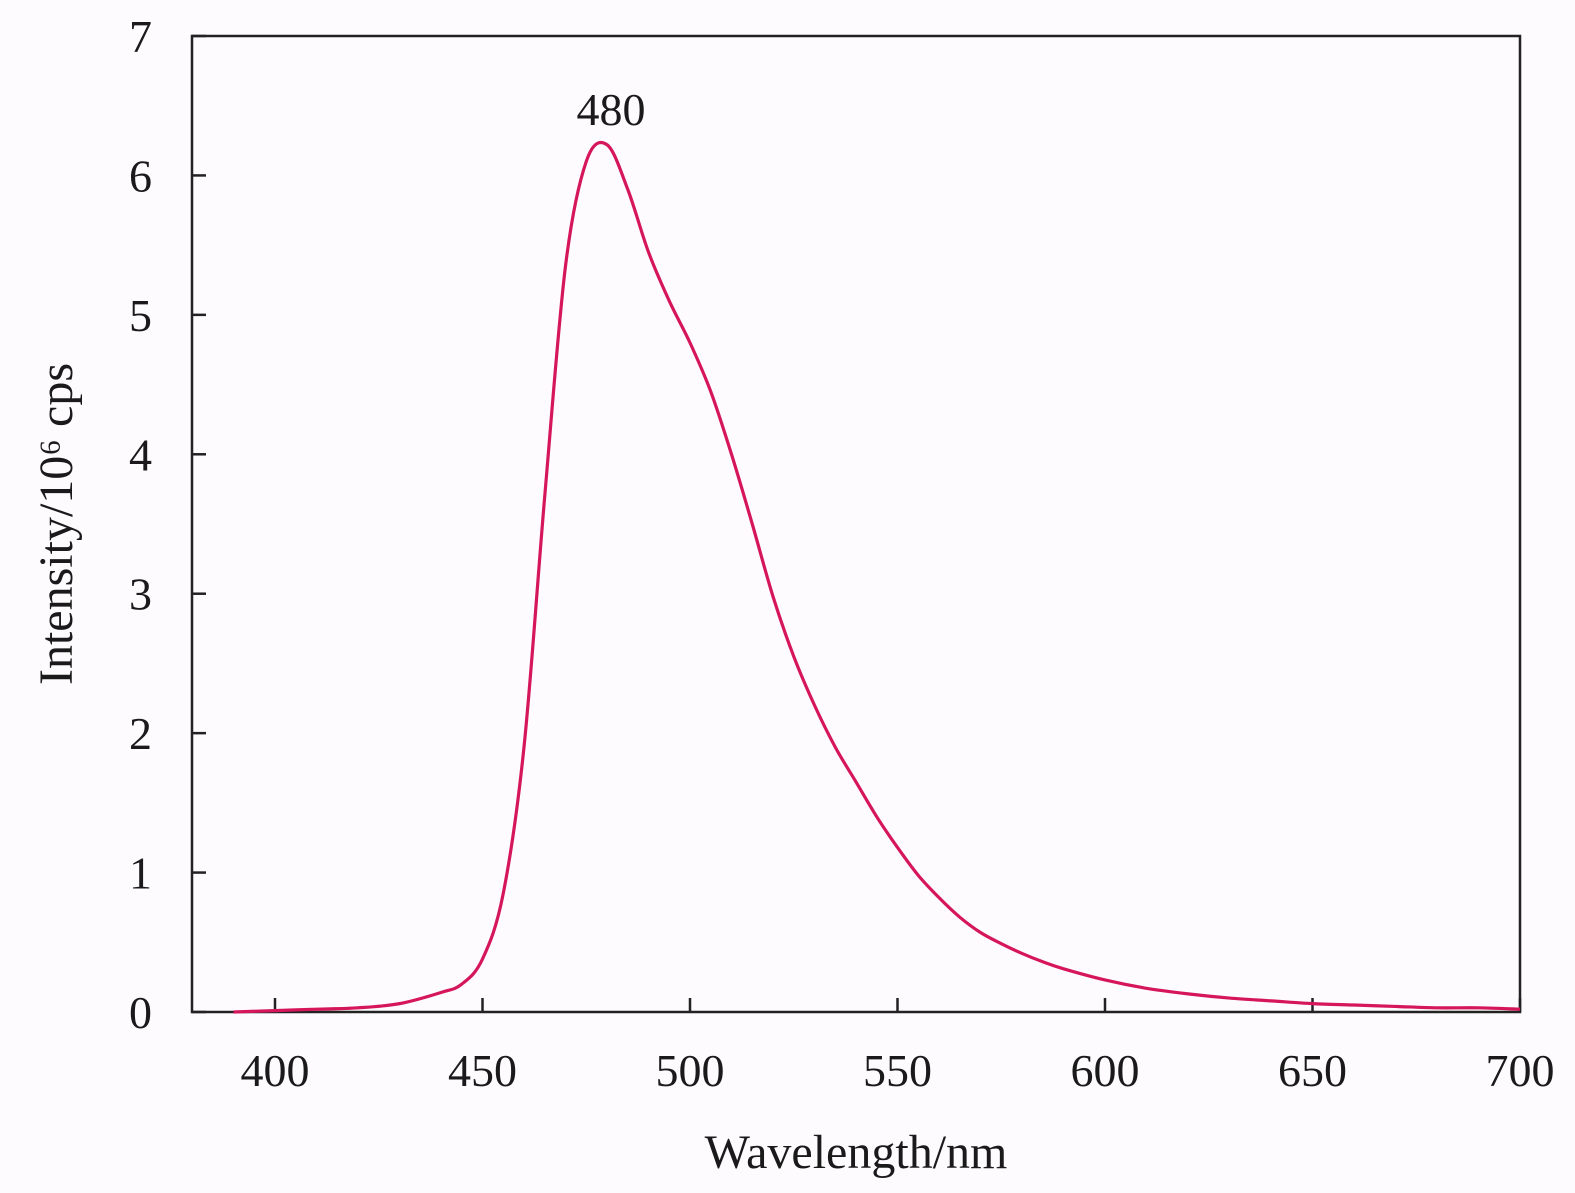 The height and width of the screenshot is (1193, 1575). Describe the element at coordinates (140, 36) in the screenshot. I see `y-tick-label: 7` at that location.